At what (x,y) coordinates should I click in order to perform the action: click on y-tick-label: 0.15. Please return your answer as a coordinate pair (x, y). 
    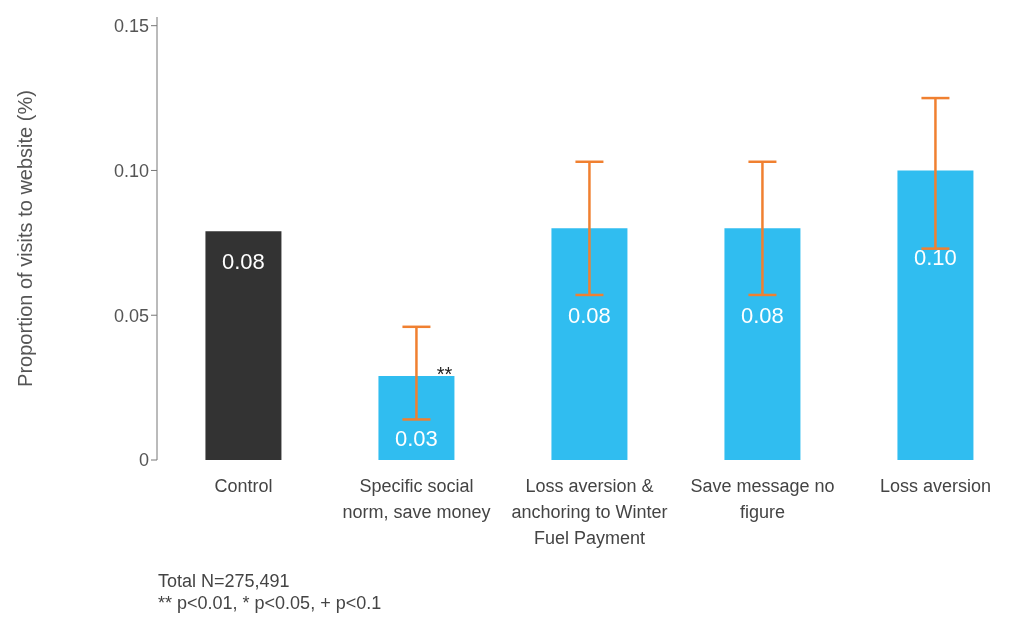
    Looking at the image, I should click on (131, 26).